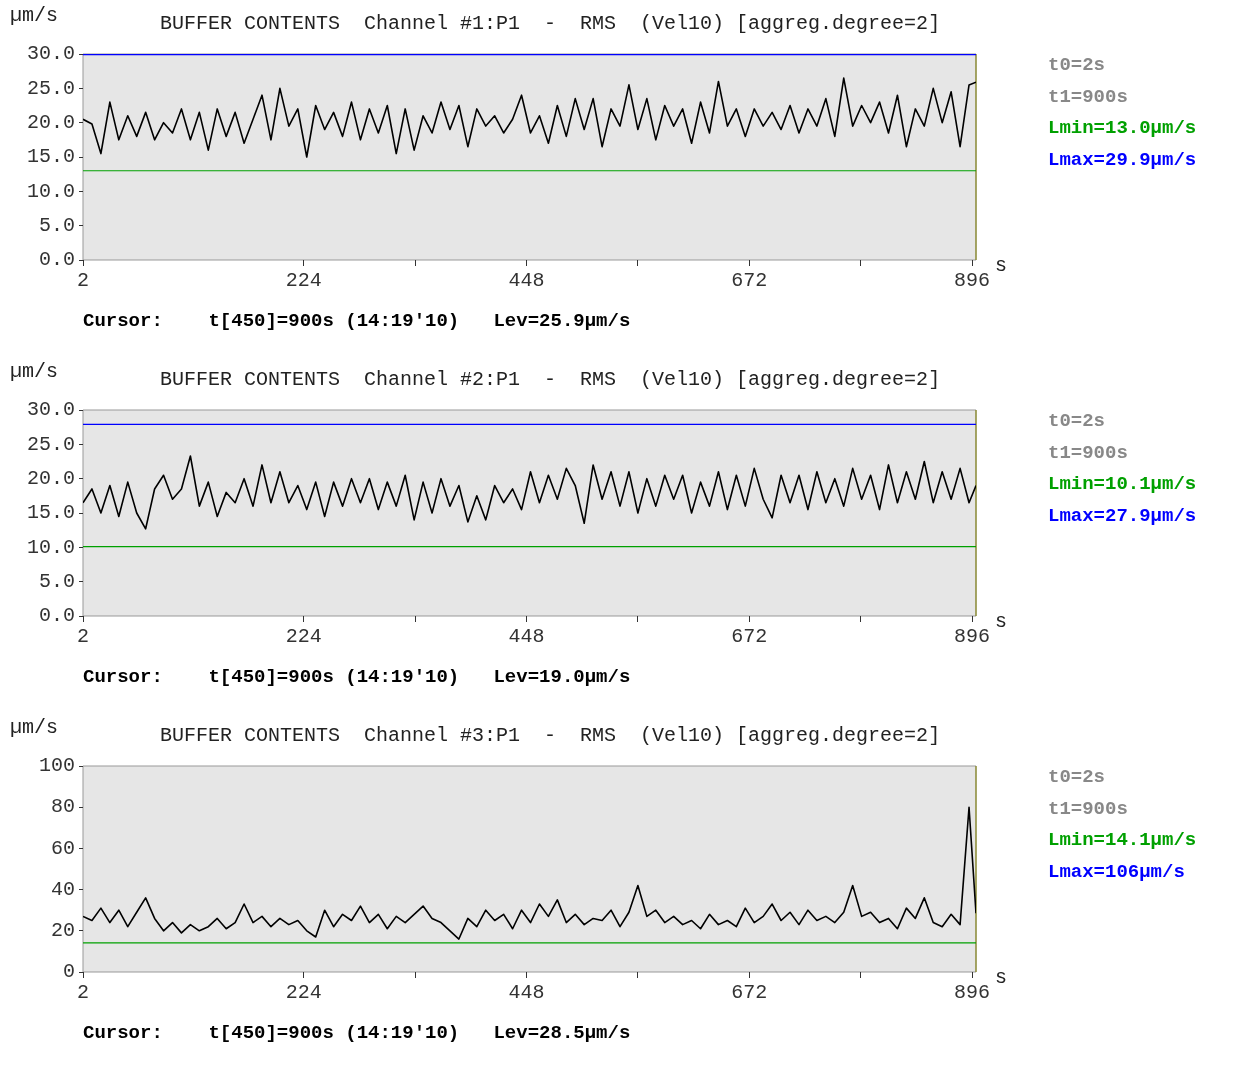 This screenshot has height=1073, width=1252. What do you see at coordinates (1122, 484) in the screenshot?
I see `ref-line-label: Lmin=10.1µm/s` at bounding box center [1122, 484].